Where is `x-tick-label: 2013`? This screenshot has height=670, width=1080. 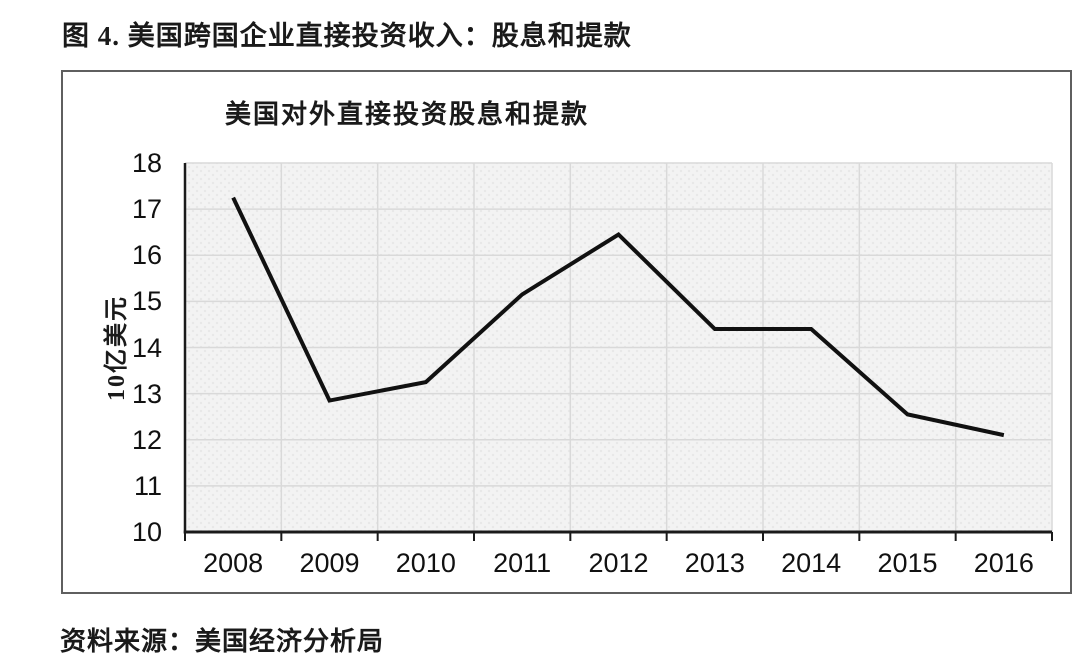 x-tick-label: 2013 is located at coordinates (714, 563).